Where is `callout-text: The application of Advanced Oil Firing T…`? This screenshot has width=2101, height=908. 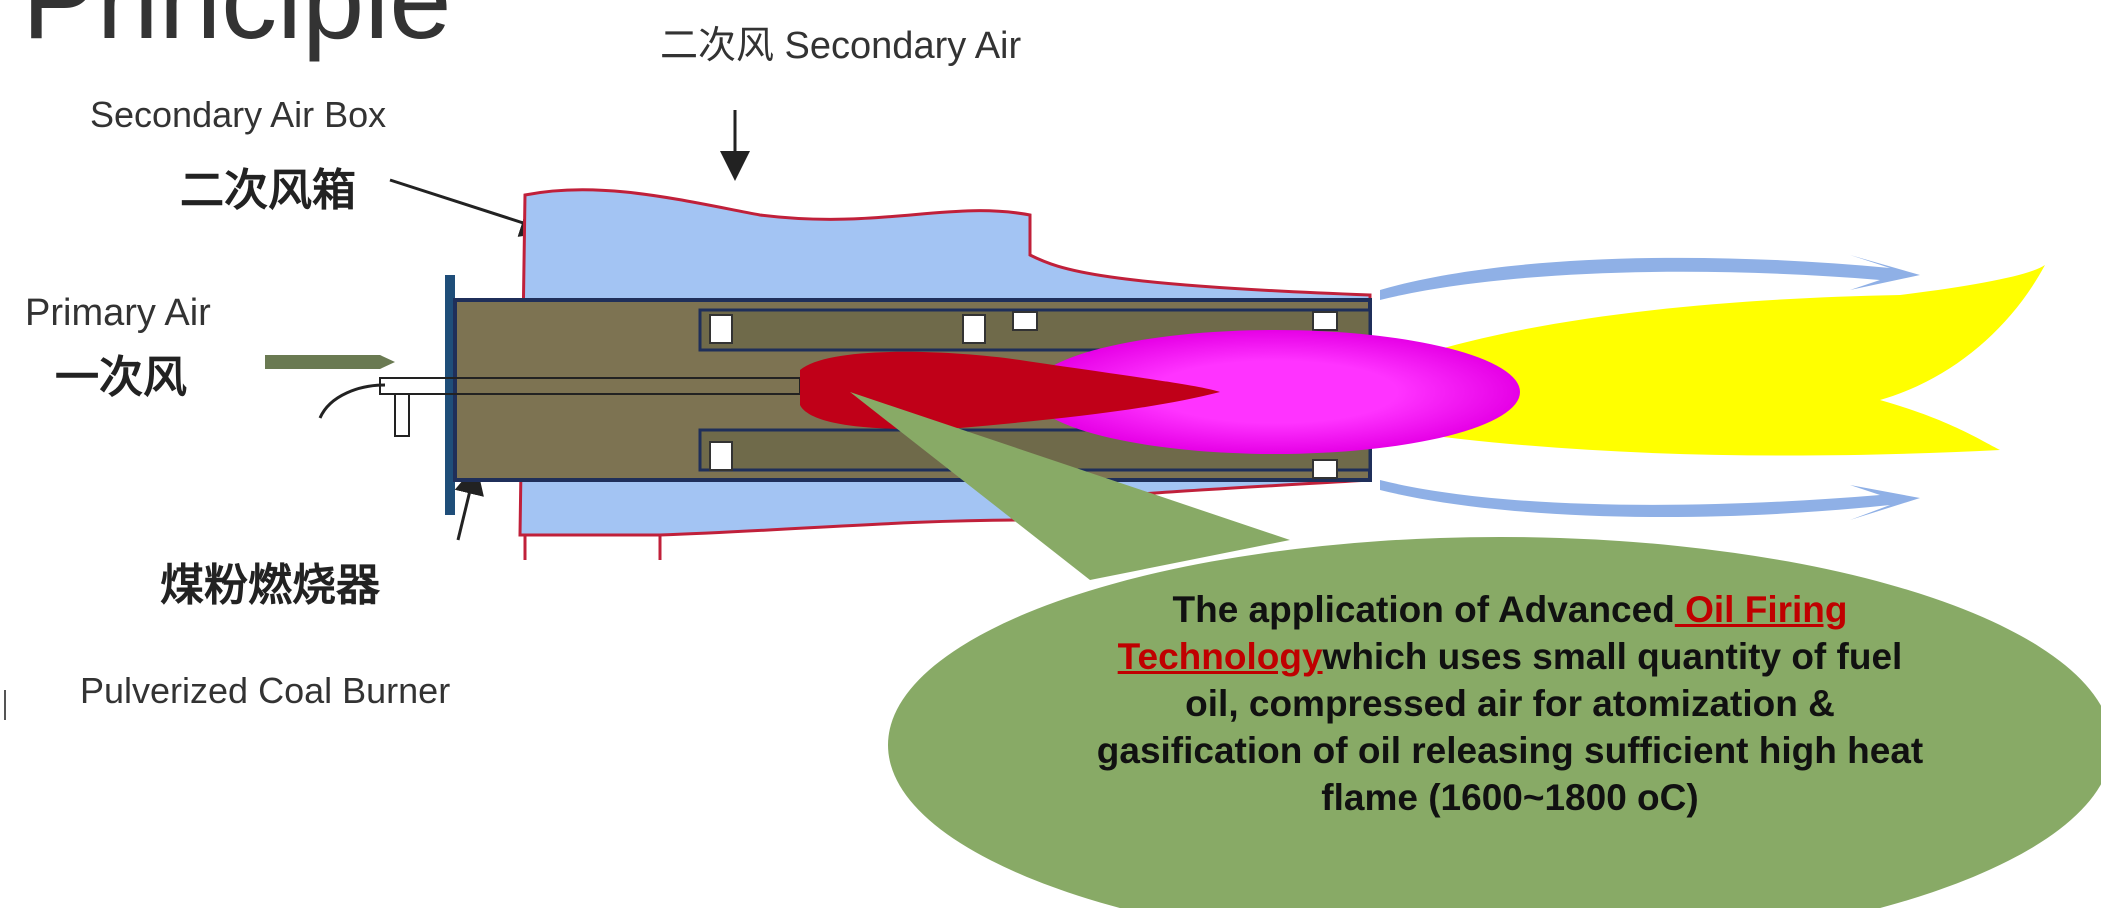
callout-text: The application of Advanced Oil Firing T… is located at coordinates (1510, 703).